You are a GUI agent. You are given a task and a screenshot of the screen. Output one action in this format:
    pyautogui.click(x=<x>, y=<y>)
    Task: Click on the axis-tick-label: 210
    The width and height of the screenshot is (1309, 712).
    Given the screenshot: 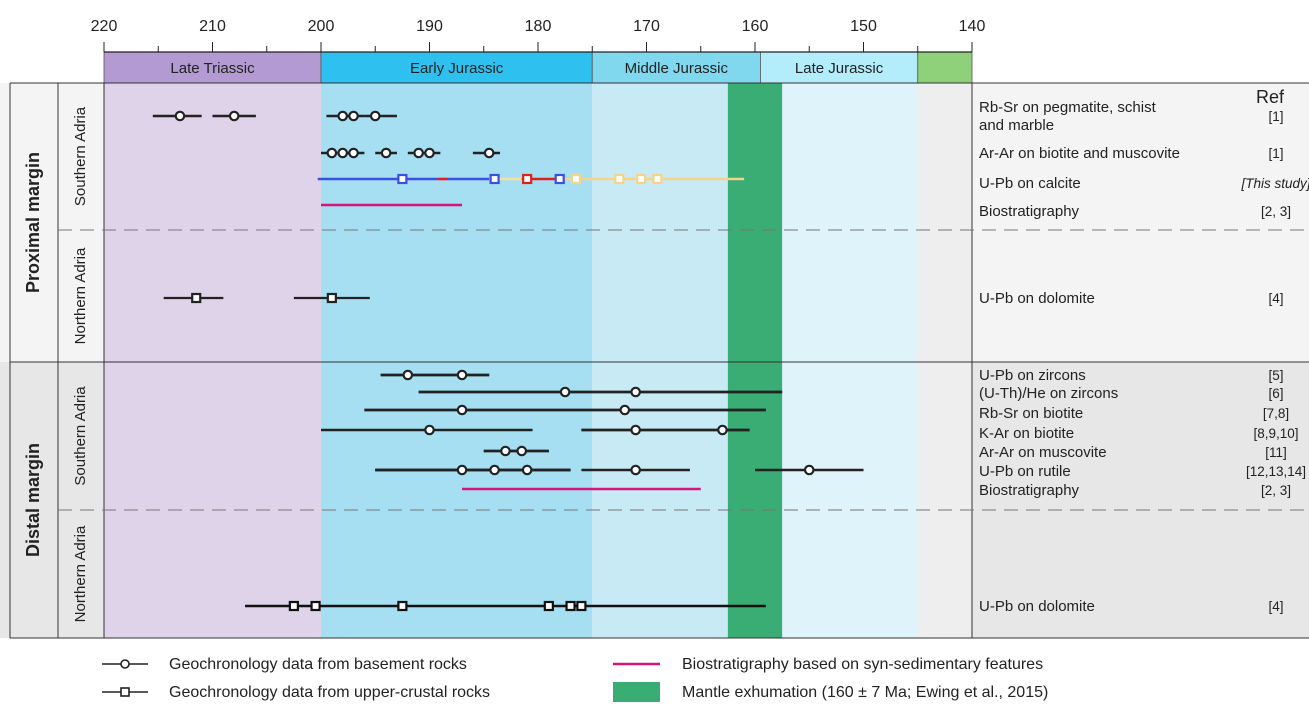 What is the action you would take?
    pyautogui.click(x=212, y=26)
    